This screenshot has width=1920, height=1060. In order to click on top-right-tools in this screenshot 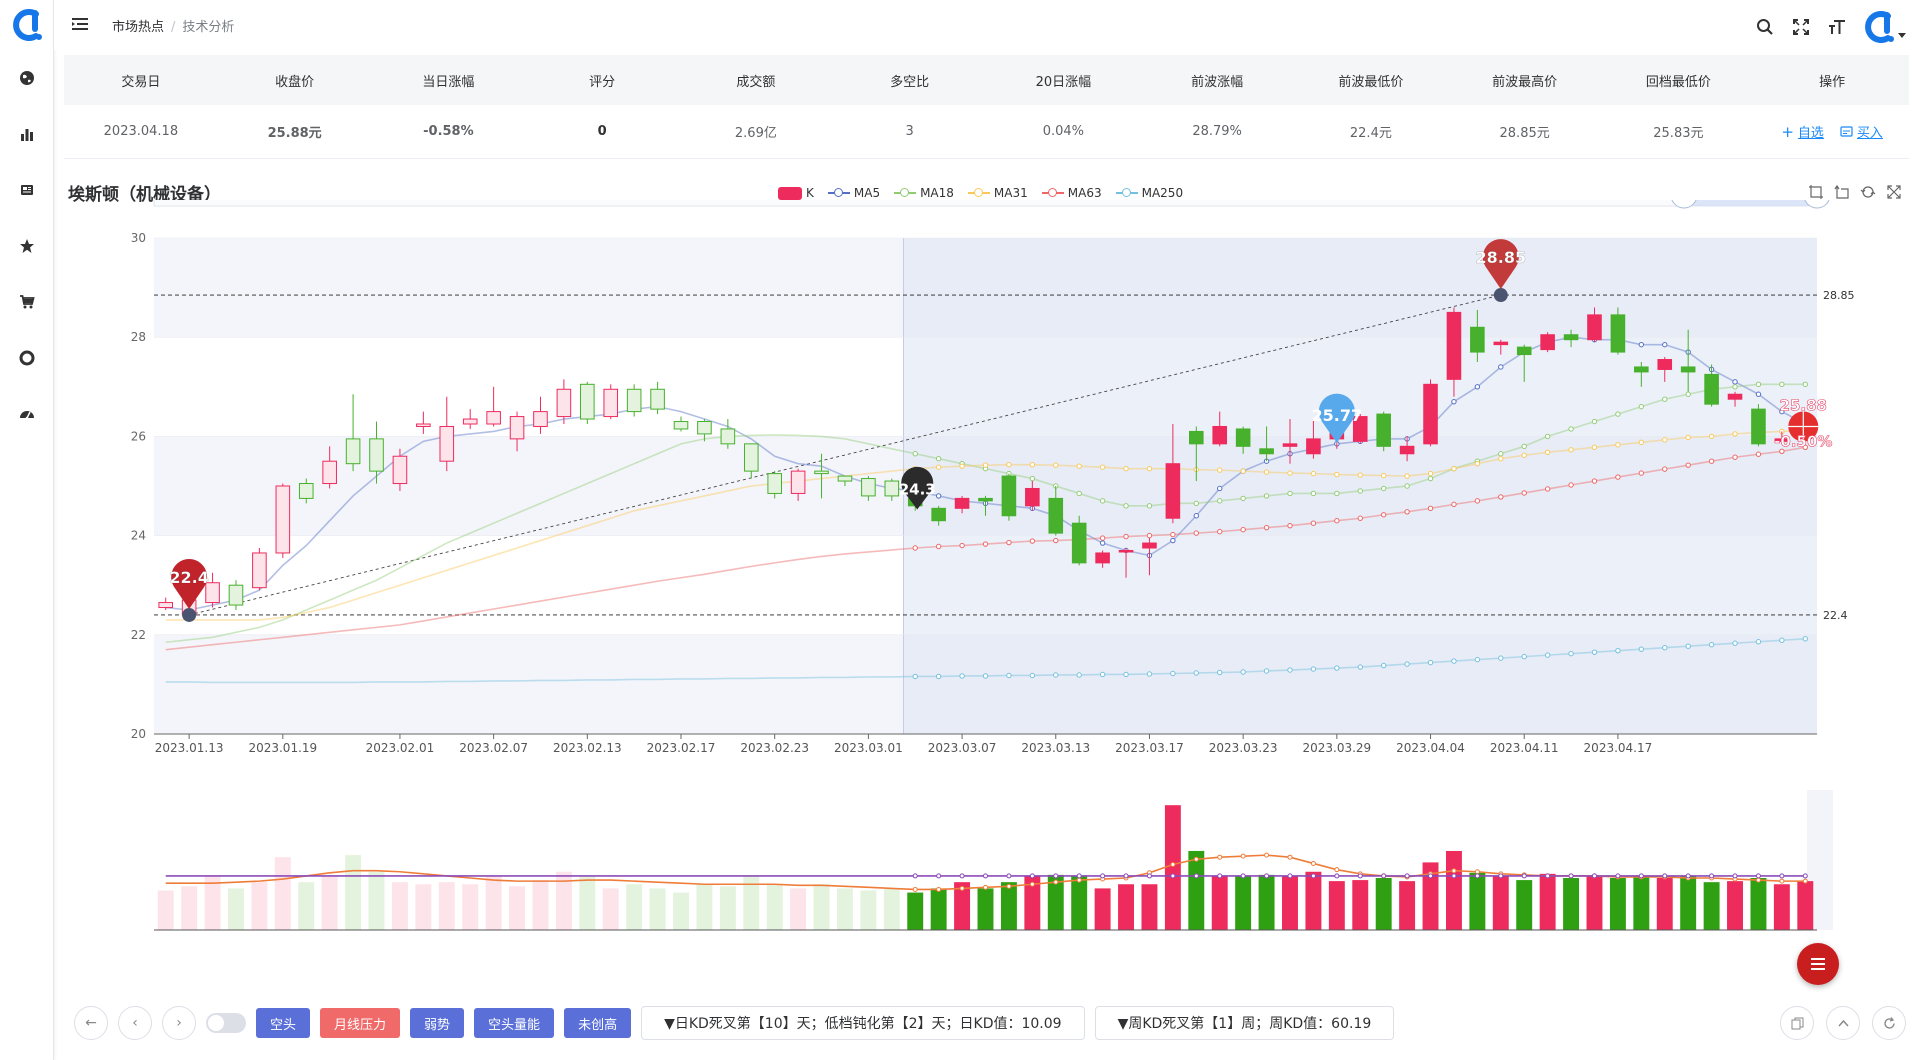, I will do `click(1830, 27)`.